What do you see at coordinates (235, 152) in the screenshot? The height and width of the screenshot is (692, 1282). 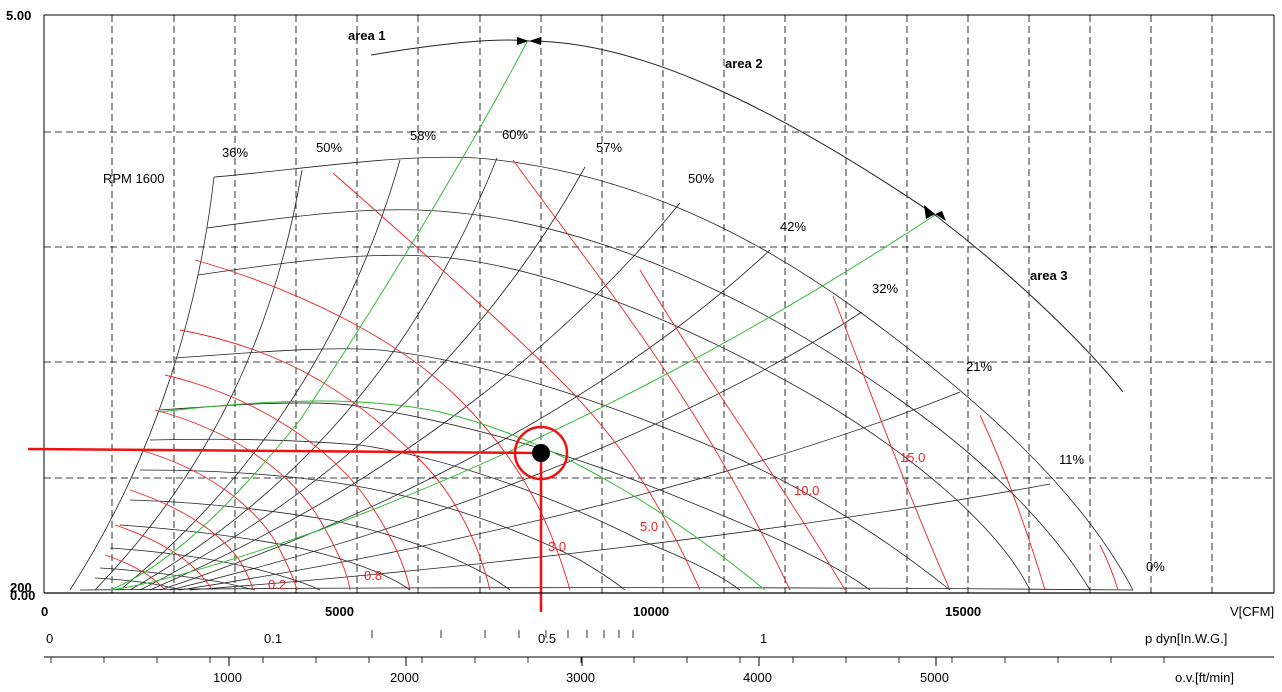 I see `eff-label-36: 36%` at bounding box center [235, 152].